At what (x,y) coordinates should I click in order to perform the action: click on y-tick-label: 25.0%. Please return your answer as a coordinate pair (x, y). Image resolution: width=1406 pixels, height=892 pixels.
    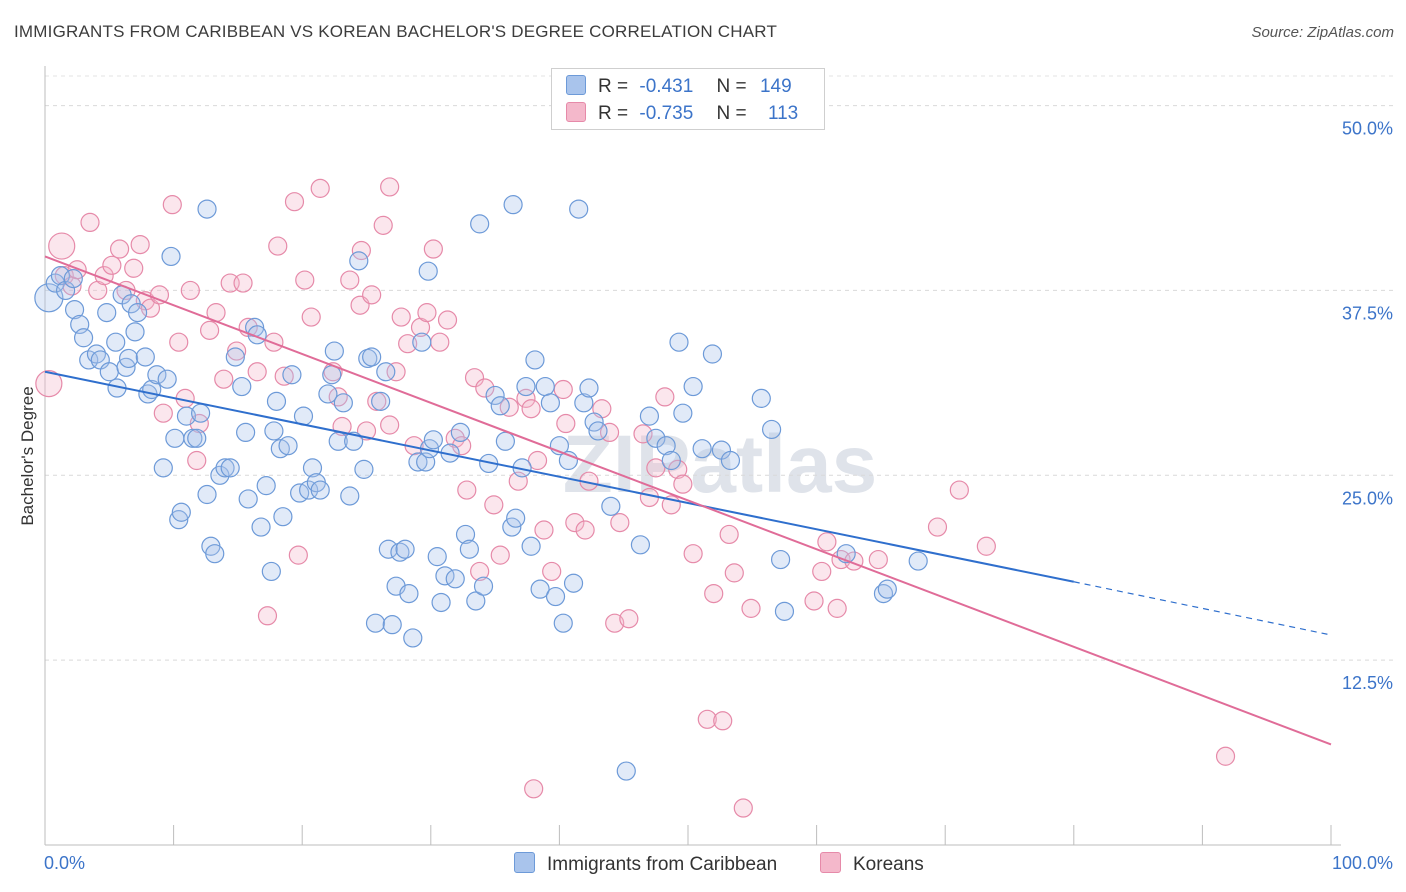
    Looking at the image, I should click on (1367, 498).